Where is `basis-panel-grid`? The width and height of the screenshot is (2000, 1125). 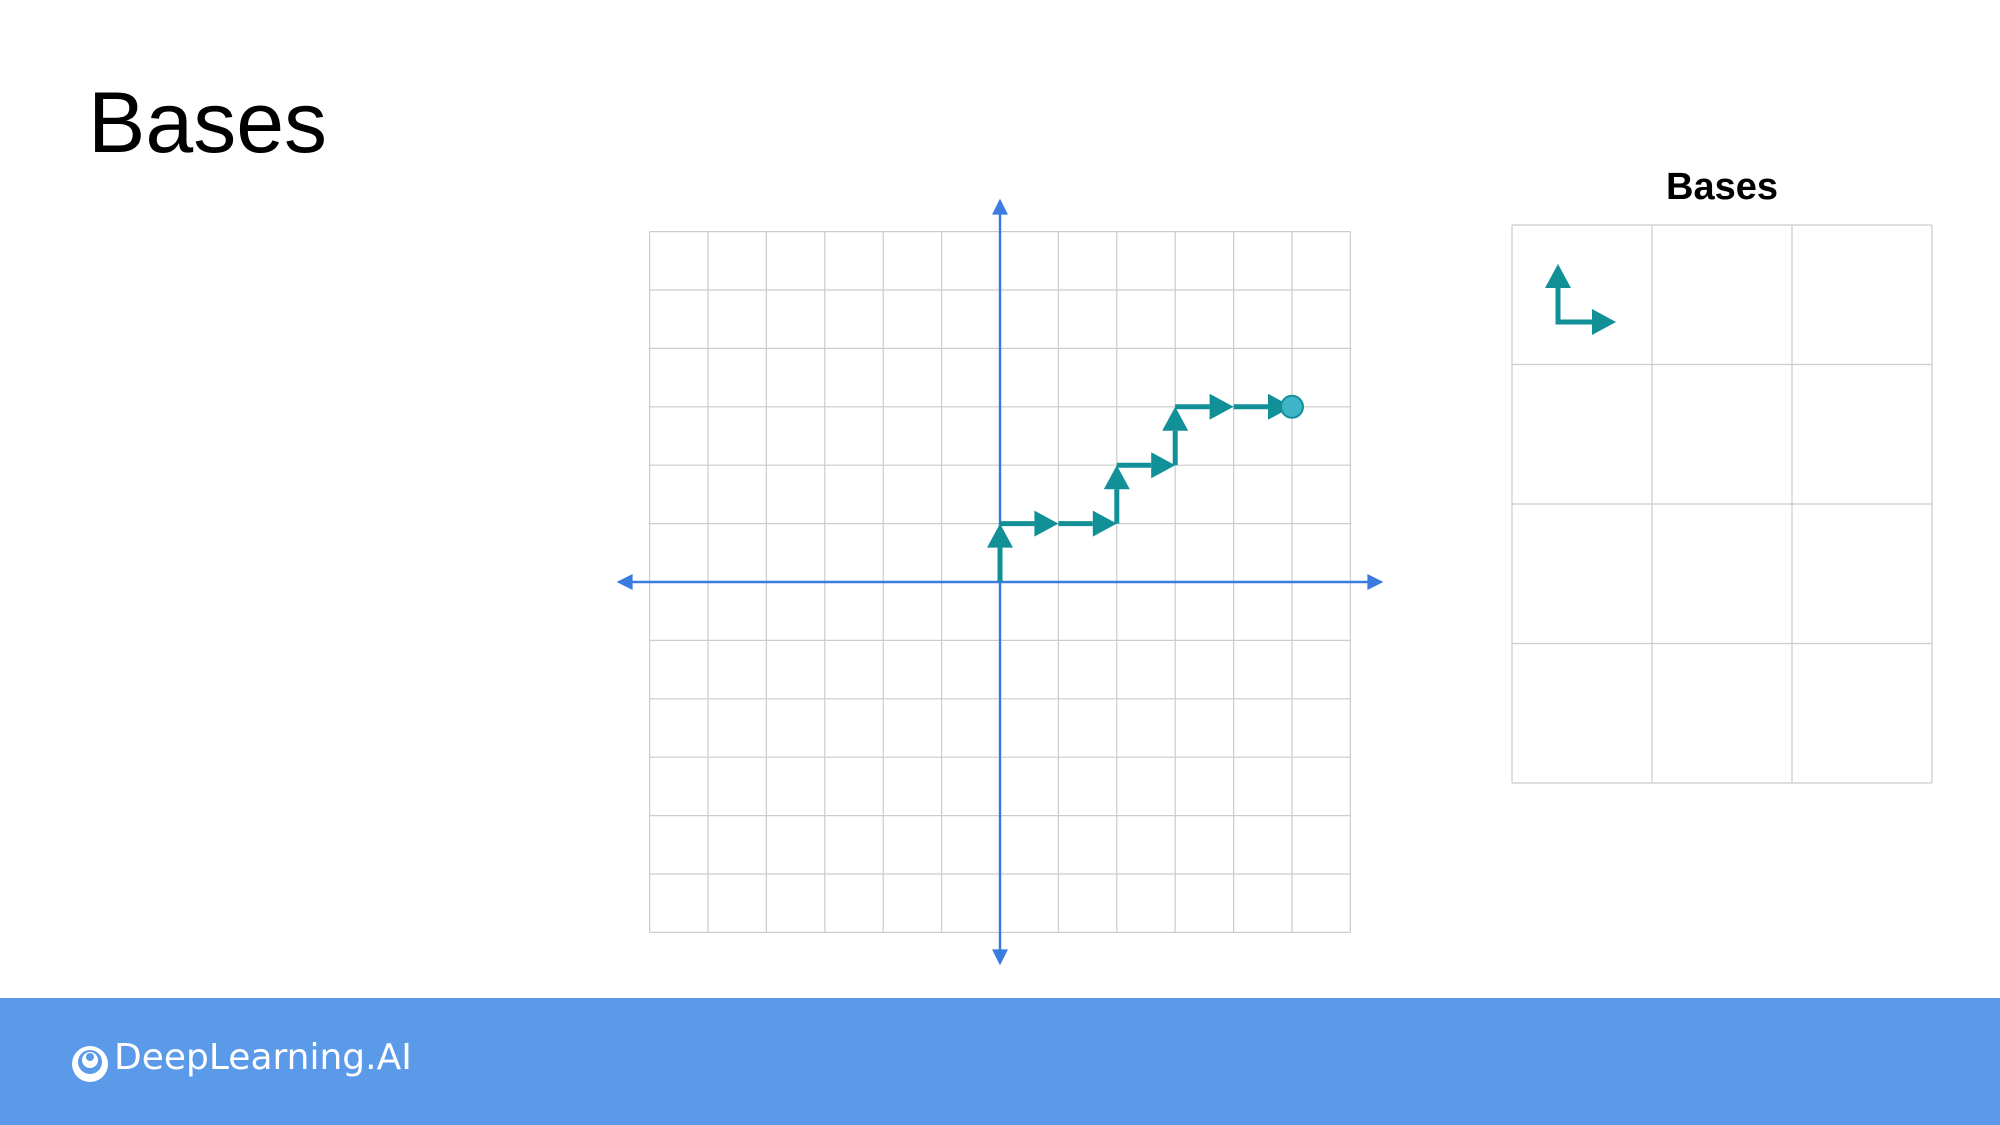 basis-panel-grid is located at coordinates (1722, 504).